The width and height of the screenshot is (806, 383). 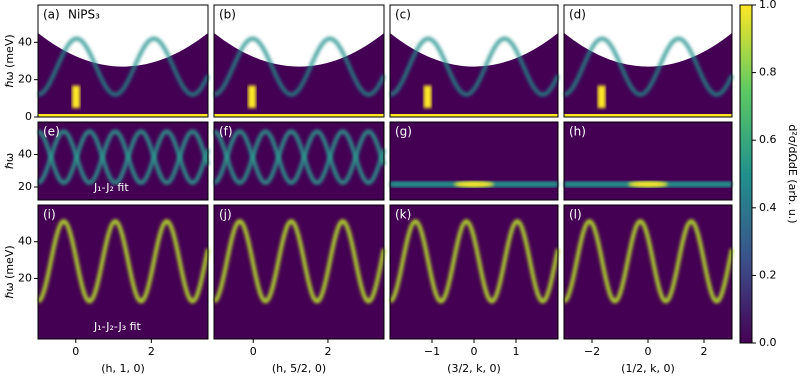 I want to click on panel-label: (f), so click(x=226, y=132).